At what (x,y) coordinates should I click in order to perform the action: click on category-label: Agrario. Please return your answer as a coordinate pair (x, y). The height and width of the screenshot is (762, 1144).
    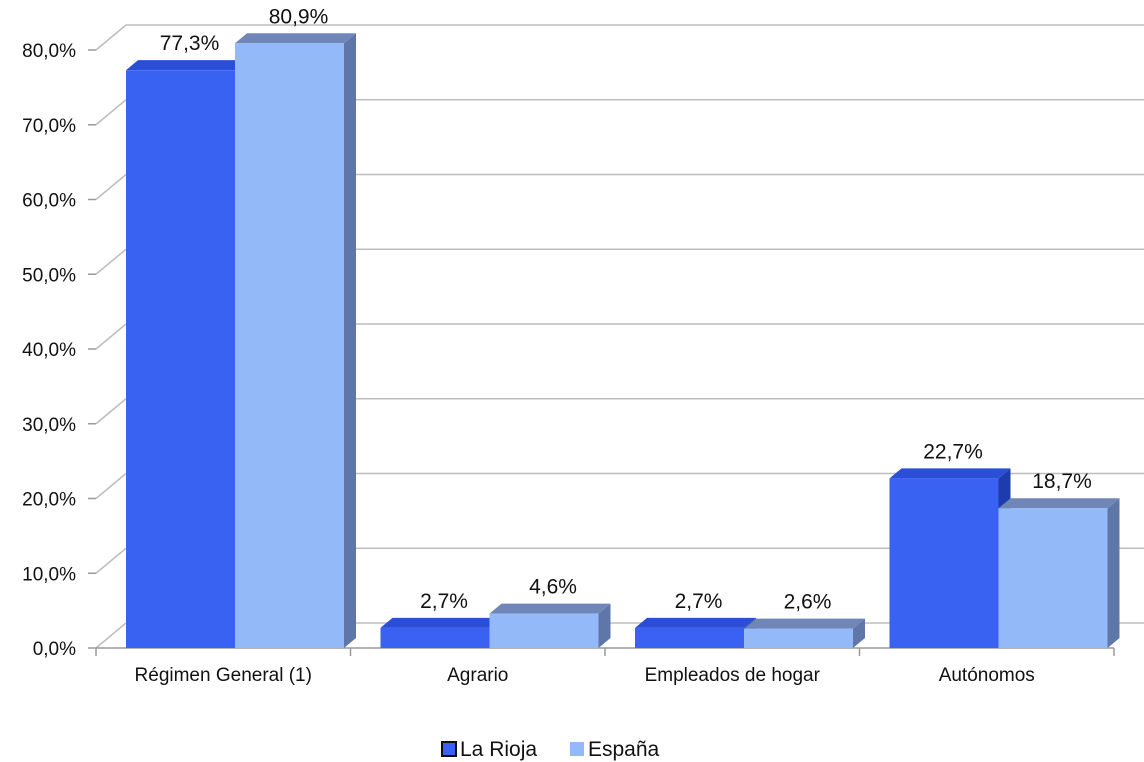
    Looking at the image, I should click on (477, 675).